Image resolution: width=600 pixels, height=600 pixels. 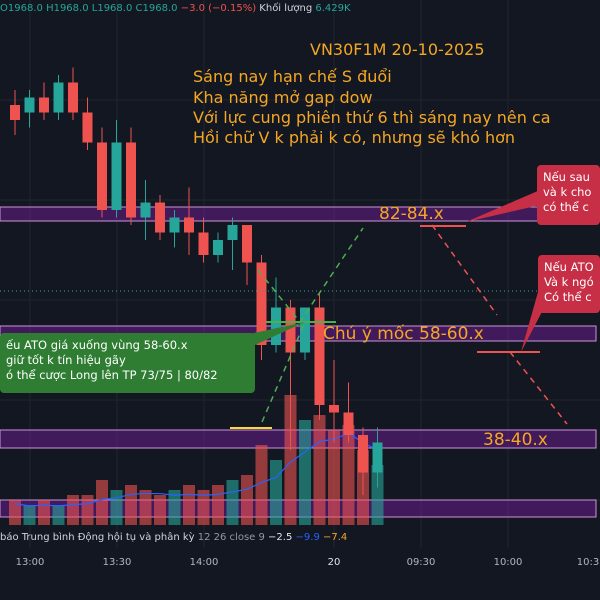 I want to click on x-tick: 20, so click(x=334, y=562).